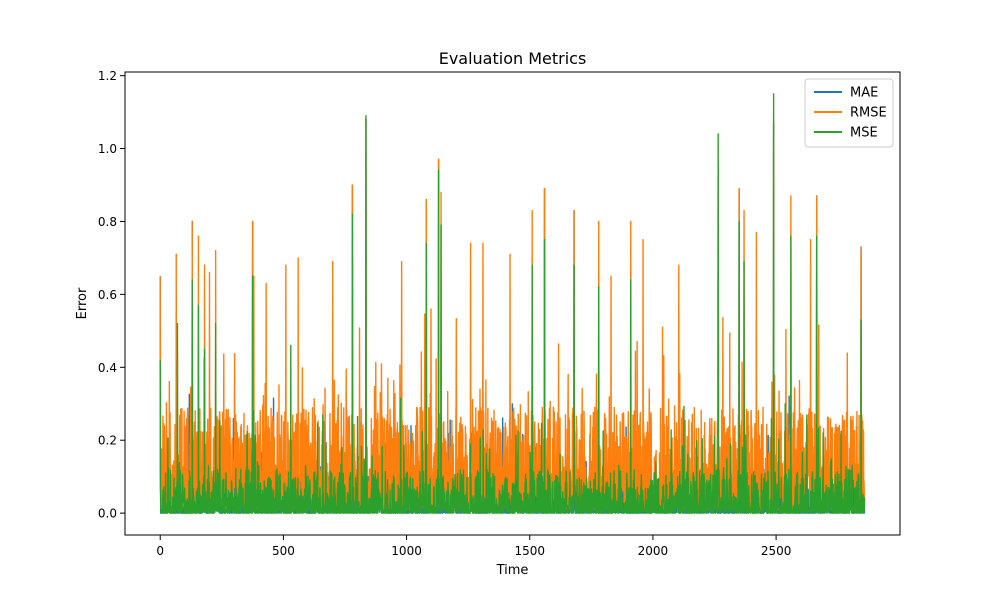 This screenshot has height=600, width=1000. What do you see at coordinates (107, 76) in the screenshot?
I see `y-tick-label: 1.2` at bounding box center [107, 76].